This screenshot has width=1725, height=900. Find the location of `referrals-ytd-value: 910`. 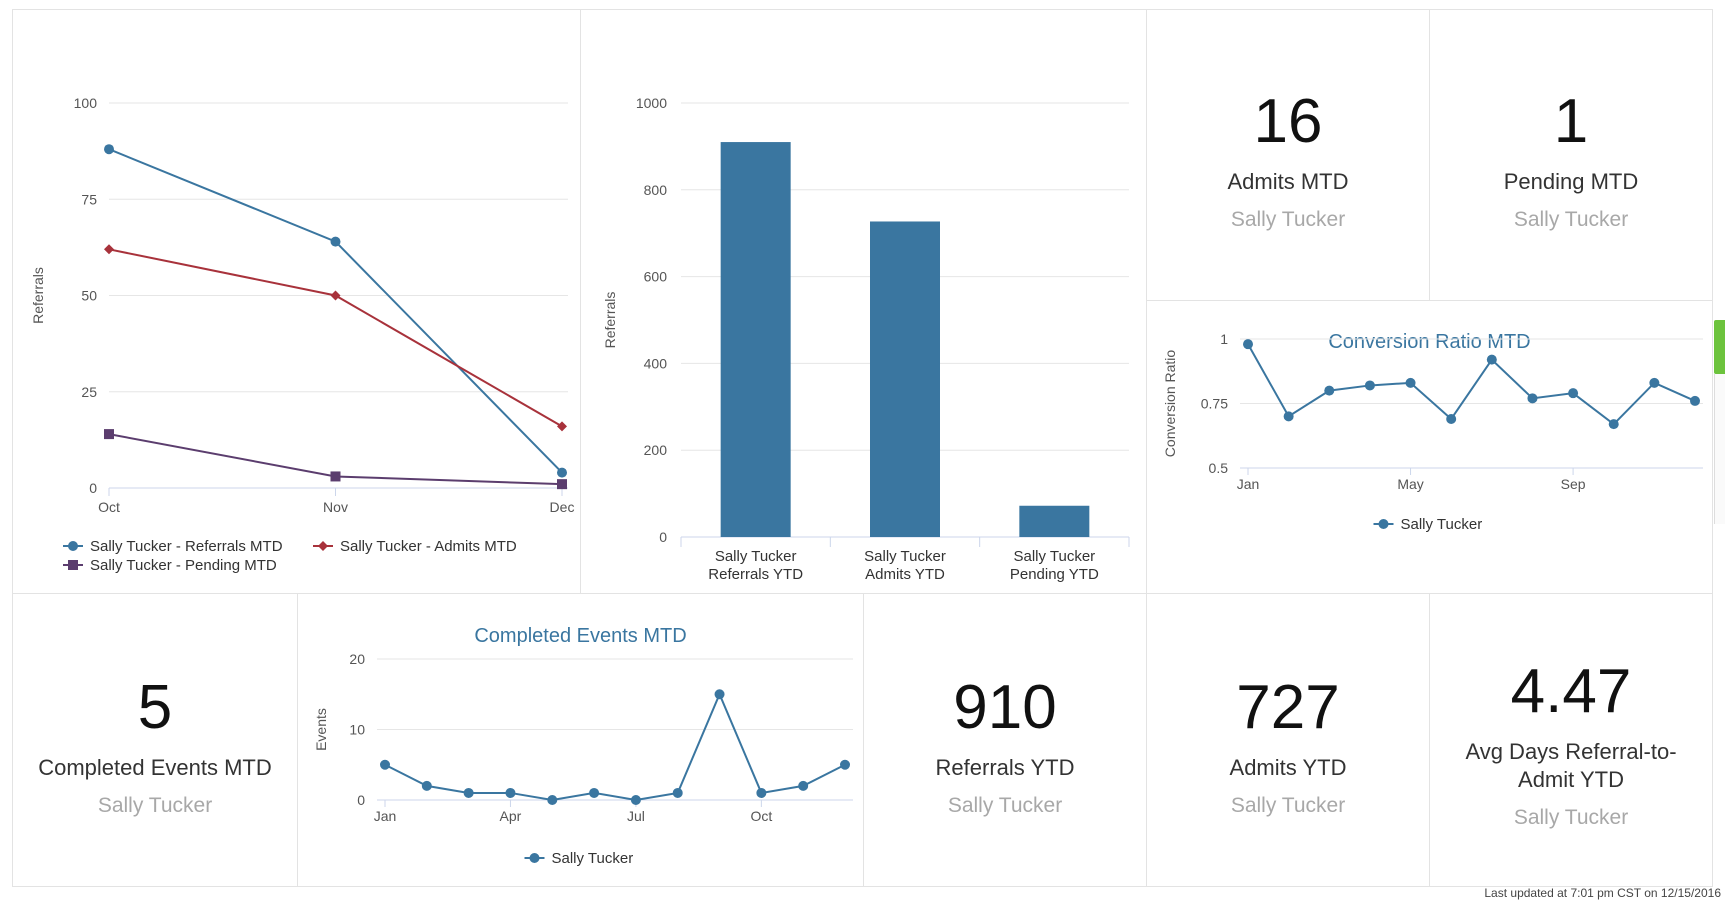

referrals-ytd-value: 910 is located at coordinates (1005, 707).